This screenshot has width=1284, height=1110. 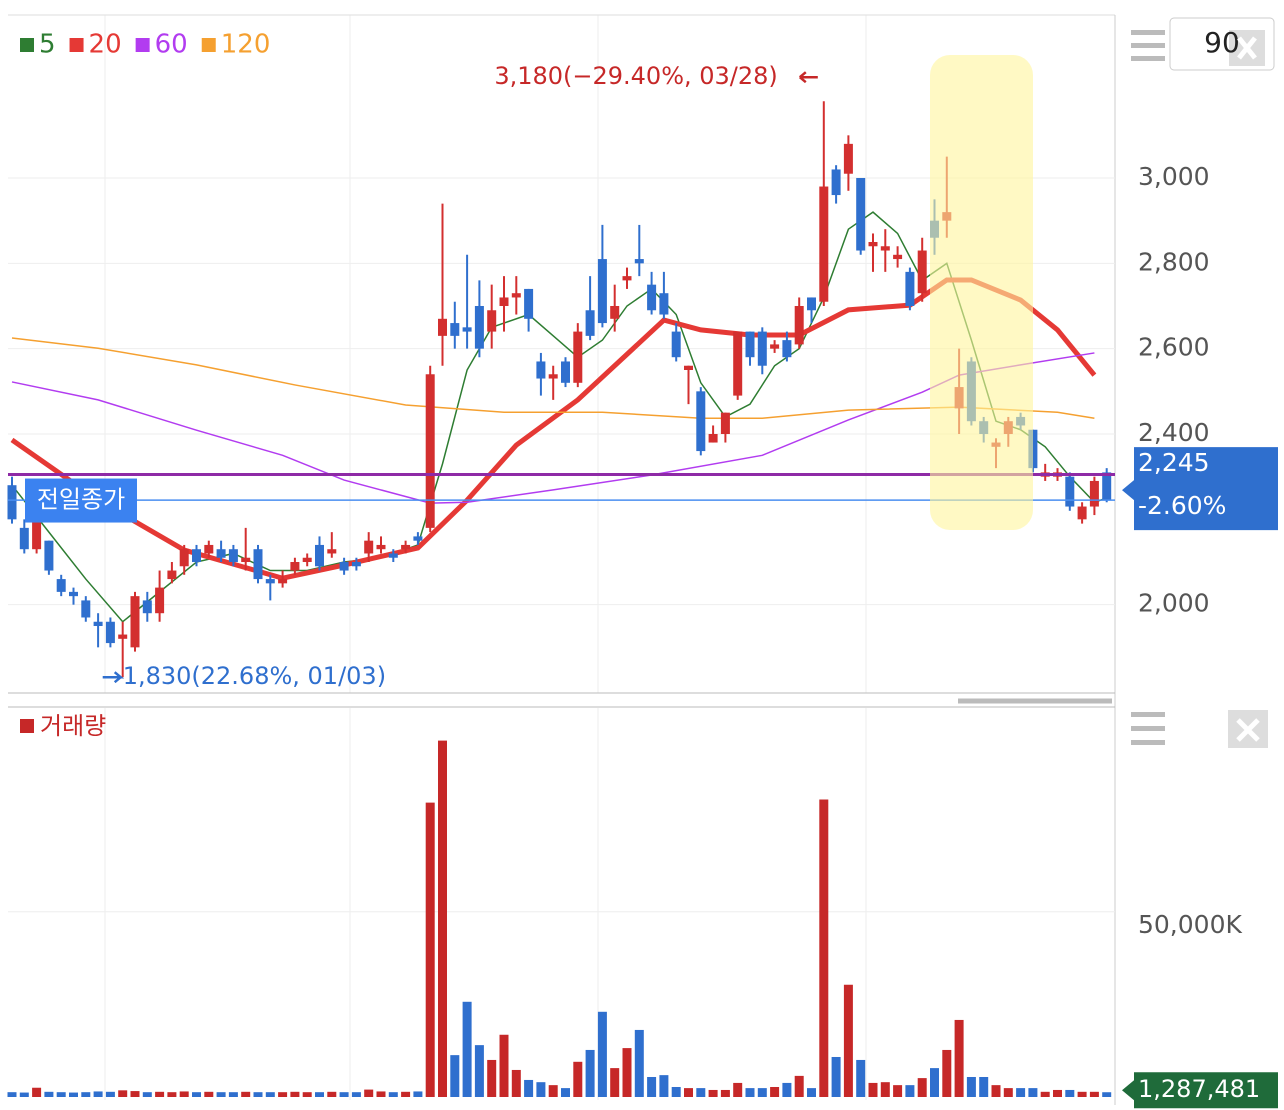 What do you see at coordinates (1200, 1090) in the screenshot?
I see `volume-badge` at bounding box center [1200, 1090].